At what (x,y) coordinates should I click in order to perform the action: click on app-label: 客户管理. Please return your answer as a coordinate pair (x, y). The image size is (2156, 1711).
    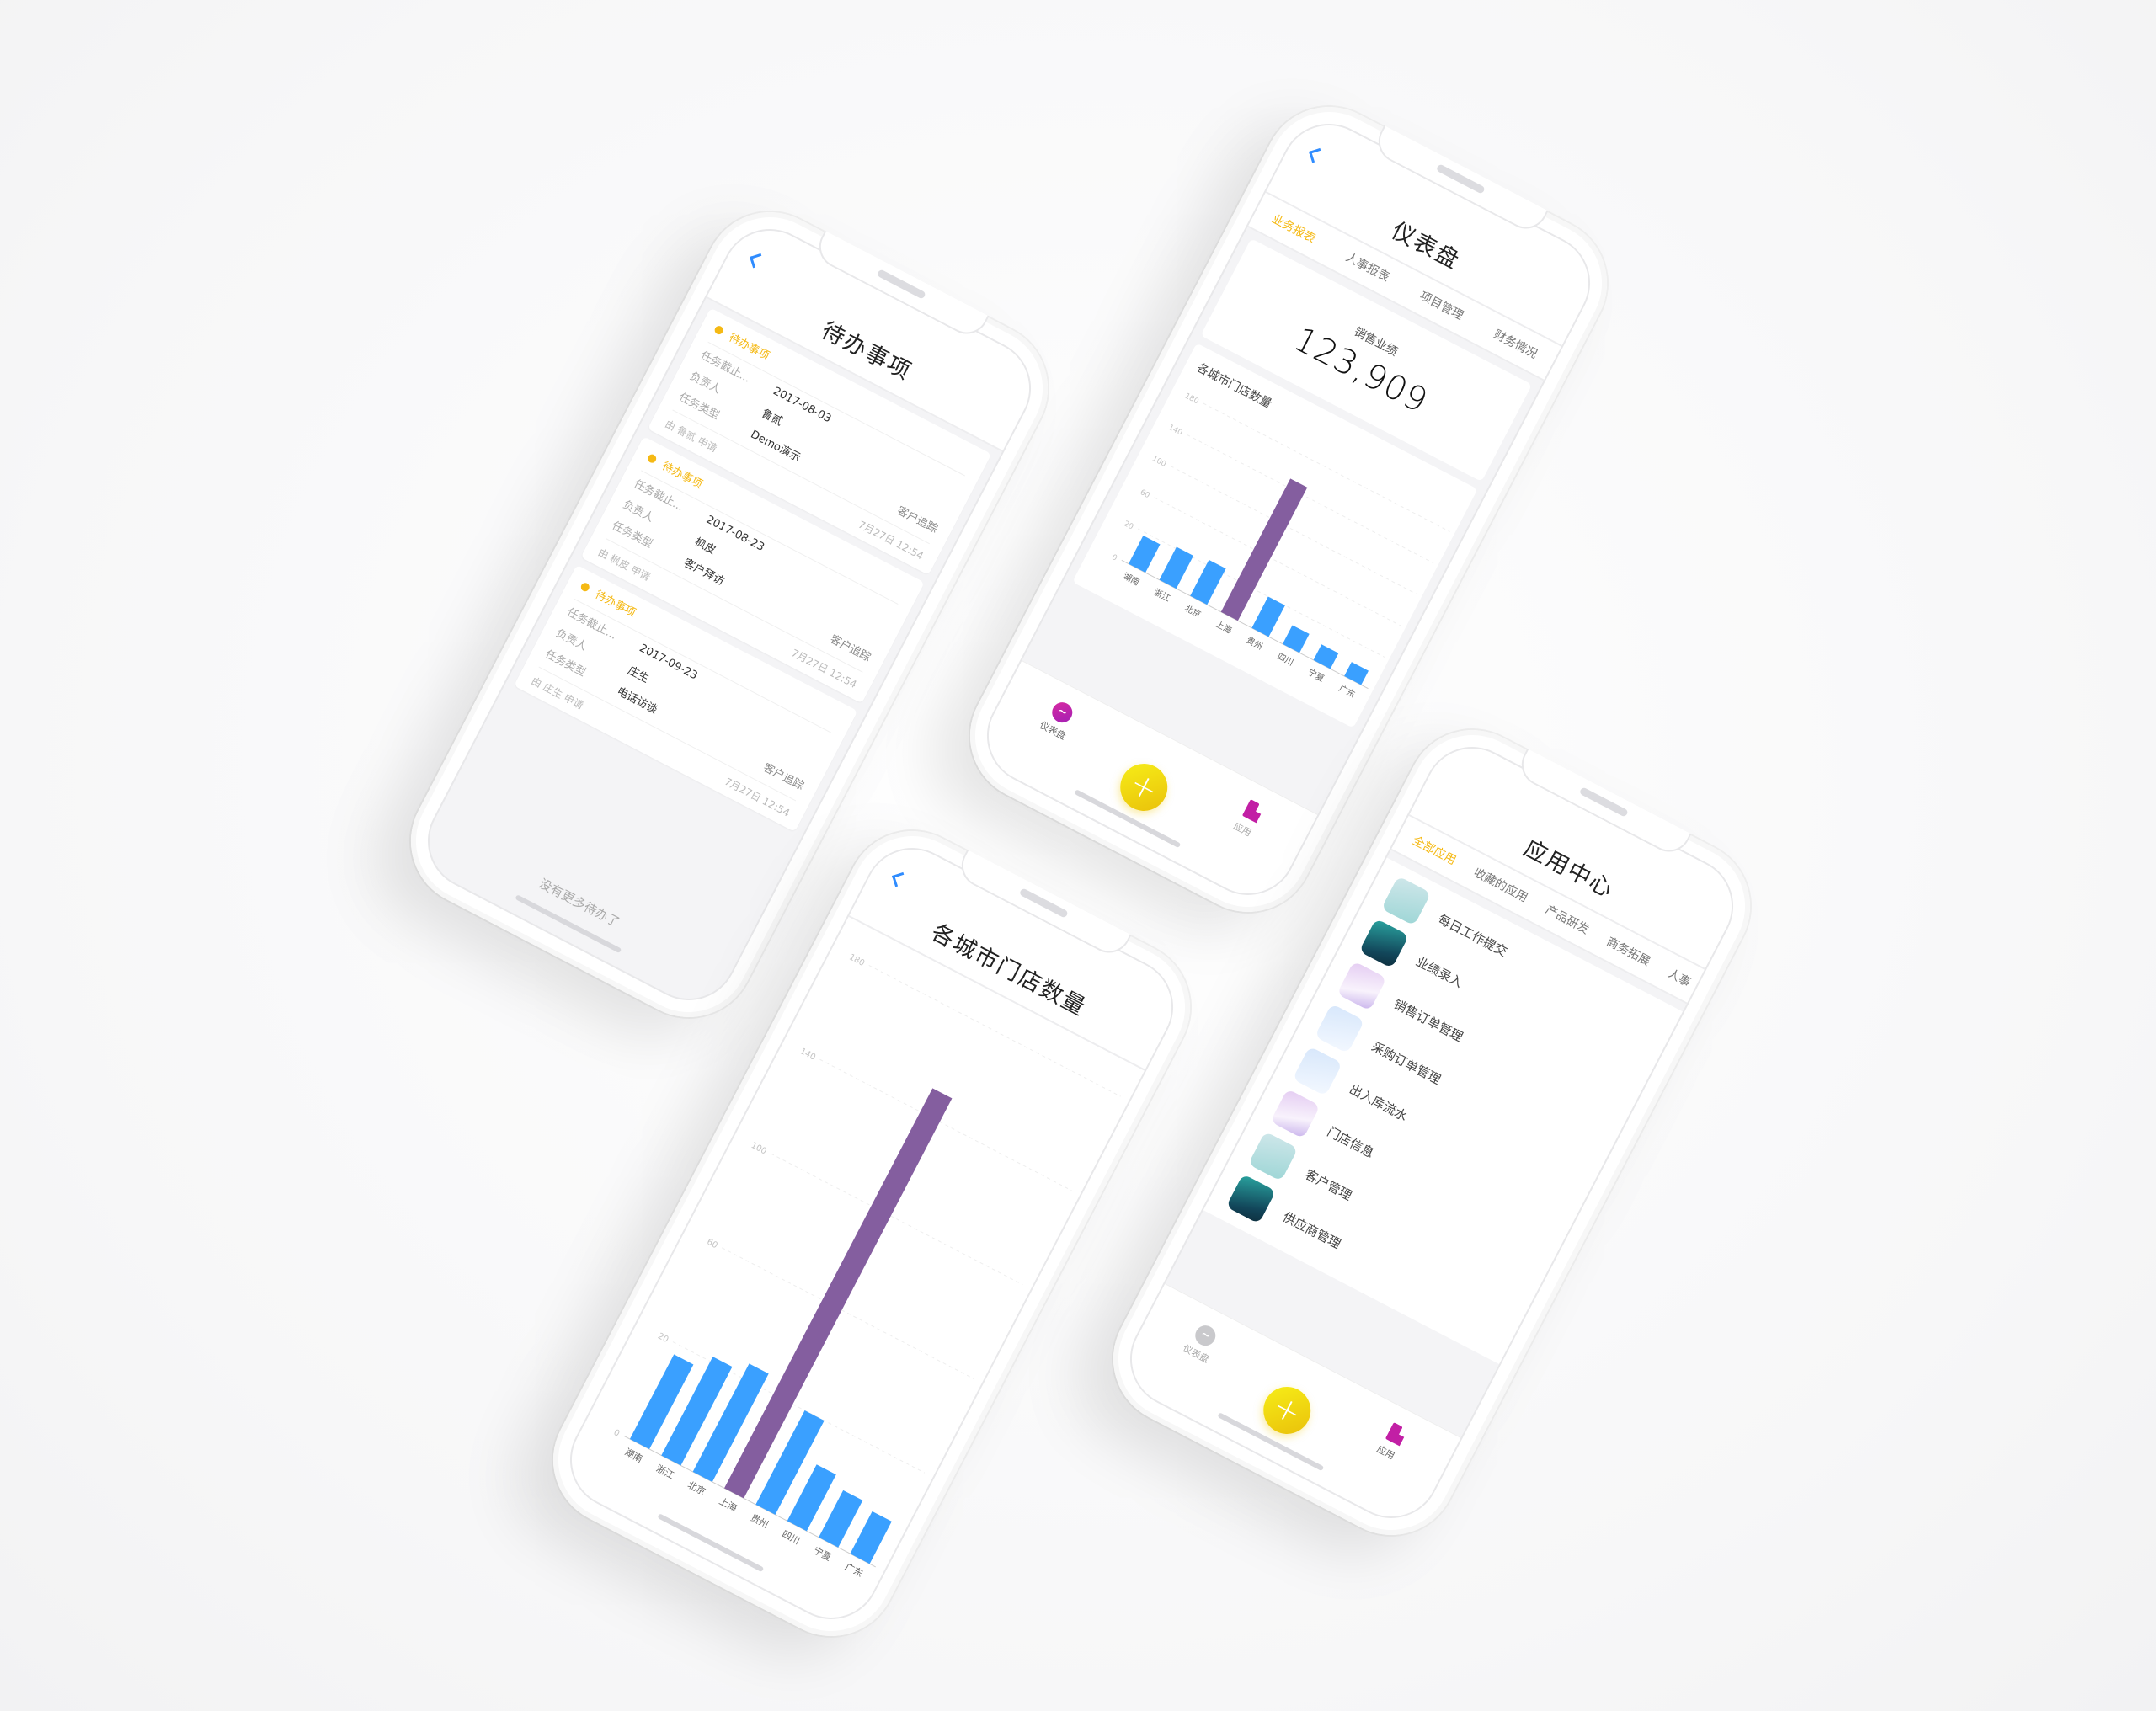
    Looking at the image, I should click on (1328, 1185).